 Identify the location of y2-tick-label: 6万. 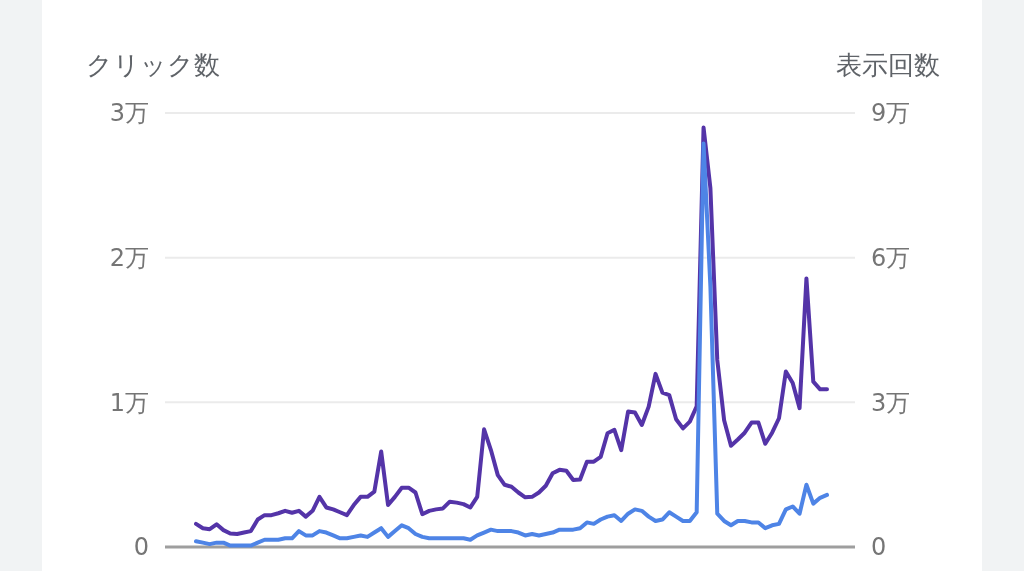
(891, 257).